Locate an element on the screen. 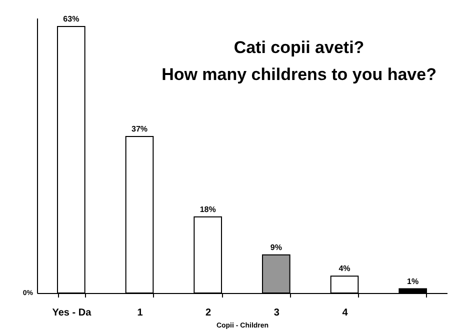 The image size is (456, 331). data-label: 4% is located at coordinates (344, 269).